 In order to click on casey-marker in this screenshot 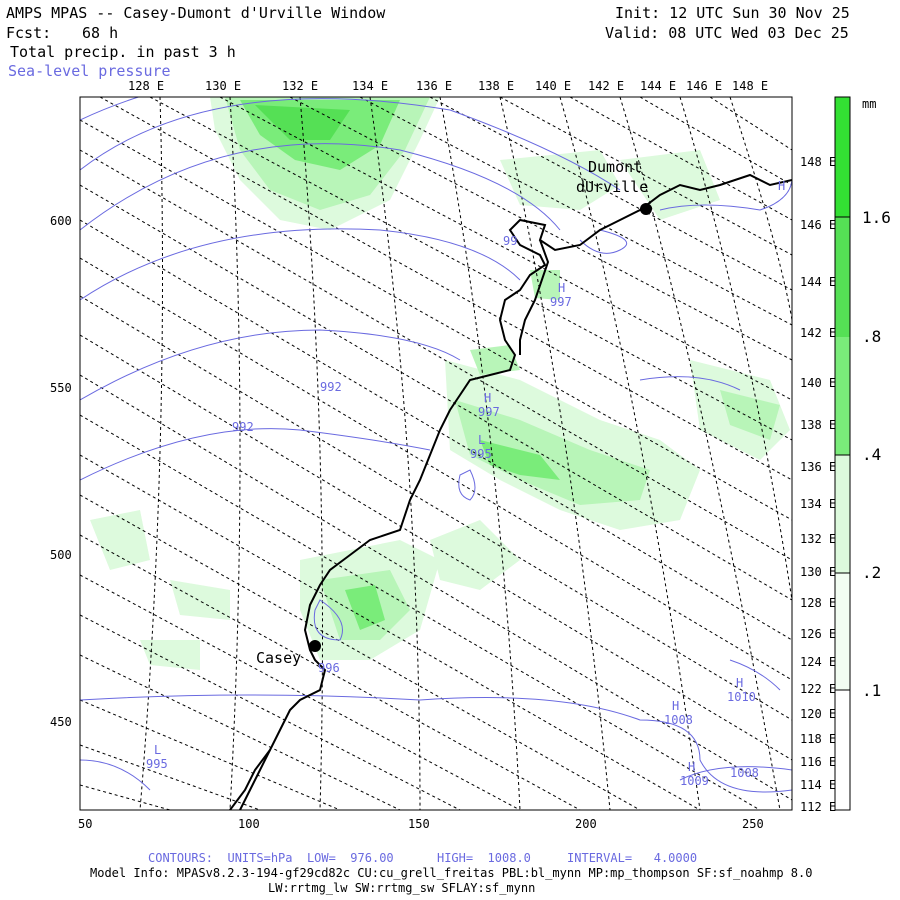, I will do `click(315, 646)`.